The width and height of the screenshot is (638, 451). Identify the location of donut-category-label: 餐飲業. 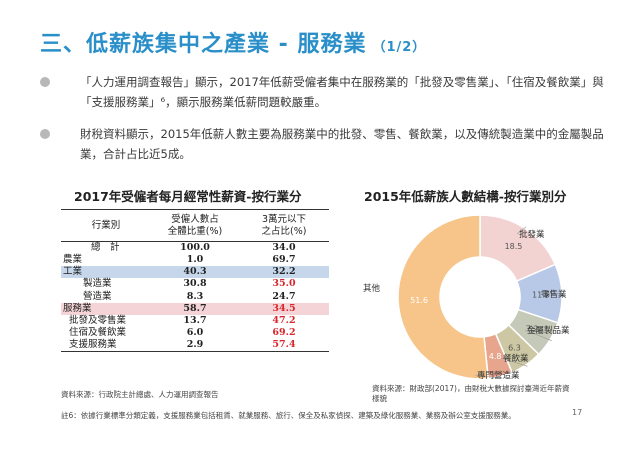
(516, 358).